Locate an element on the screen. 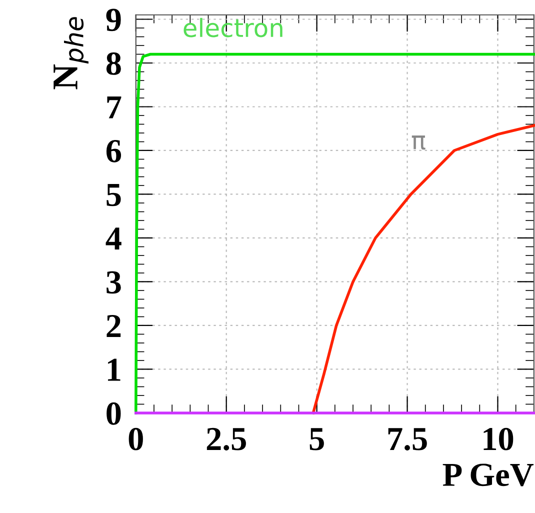  x-tick-label: 0 is located at coordinates (135, 439).